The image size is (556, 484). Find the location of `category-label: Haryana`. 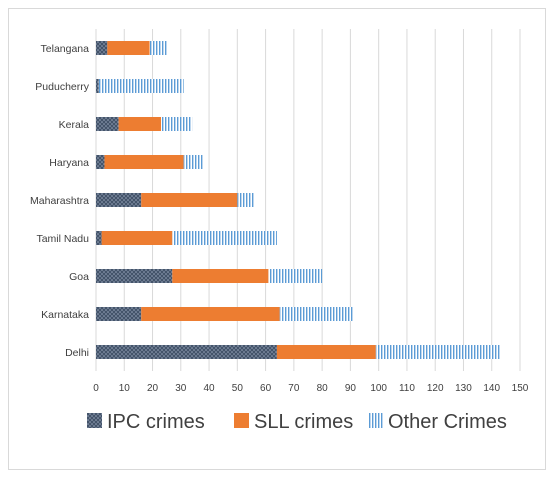

category-label: Haryana is located at coordinates (69, 163).